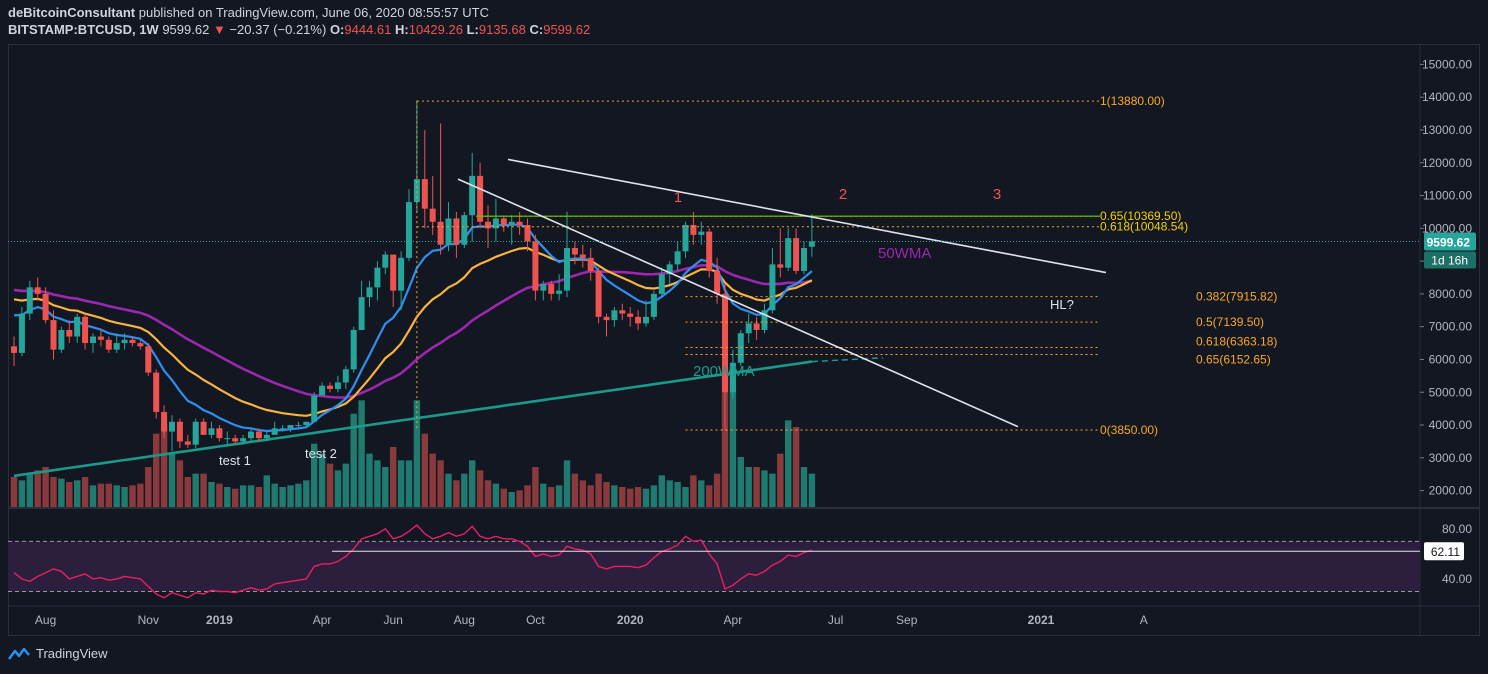  What do you see at coordinates (219, 620) in the screenshot?
I see `x-tick-label: 2019` at bounding box center [219, 620].